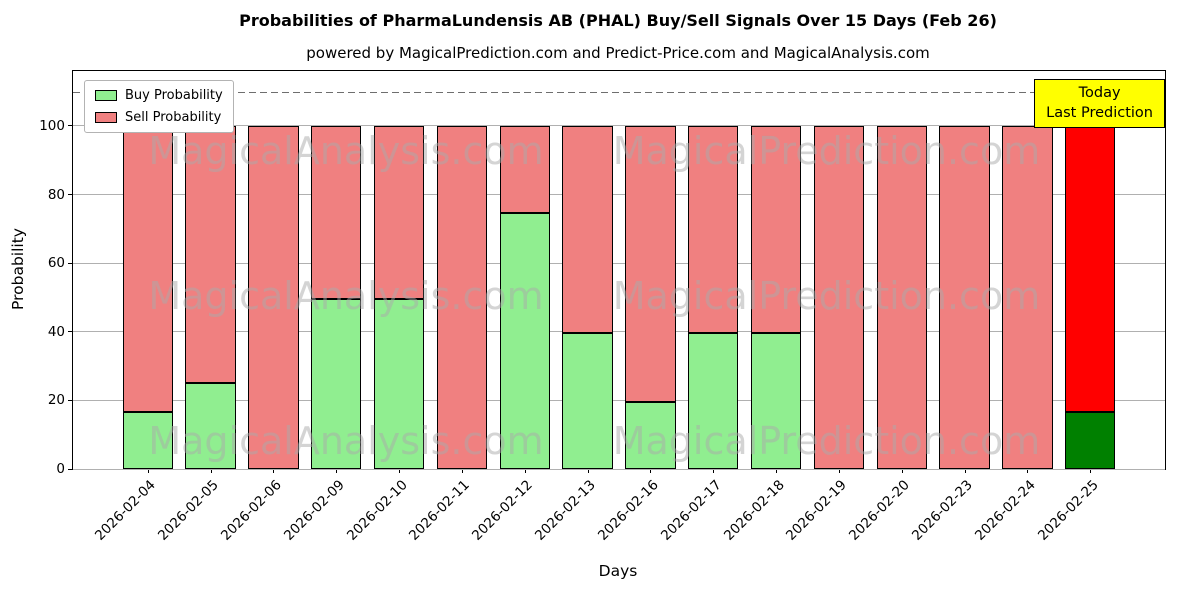 The image size is (1200, 600). What do you see at coordinates (440, 510) in the screenshot?
I see `x-tick-label: 2026-02-11` at bounding box center [440, 510].